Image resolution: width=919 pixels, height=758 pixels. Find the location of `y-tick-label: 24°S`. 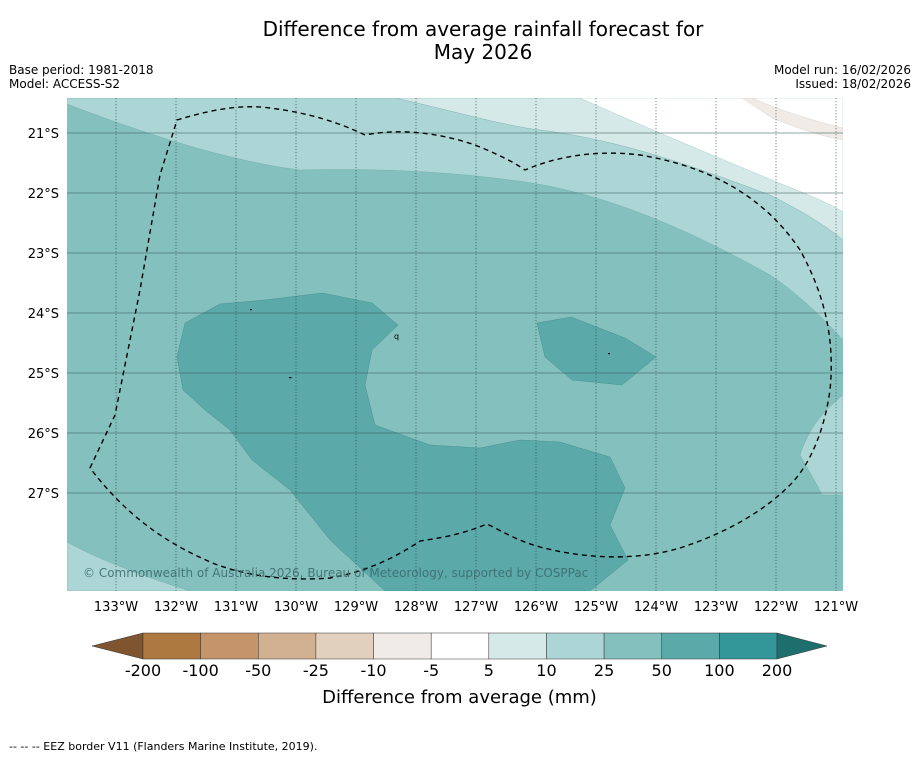

y-tick-label: 24°S is located at coordinates (43, 314).